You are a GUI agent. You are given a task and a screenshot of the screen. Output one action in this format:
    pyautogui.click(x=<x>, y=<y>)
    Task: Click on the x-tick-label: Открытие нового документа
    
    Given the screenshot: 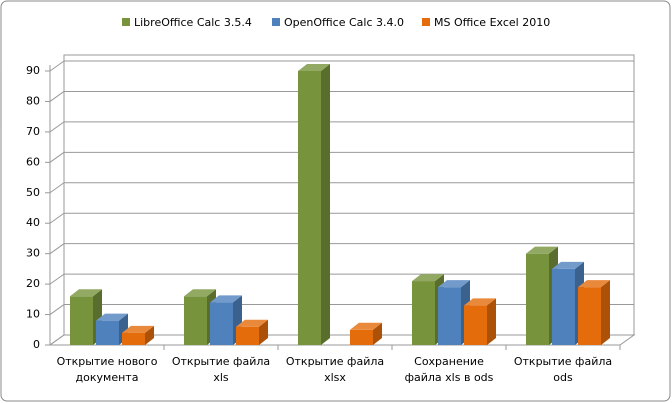 What is the action you would take?
    pyautogui.click(x=107, y=369)
    